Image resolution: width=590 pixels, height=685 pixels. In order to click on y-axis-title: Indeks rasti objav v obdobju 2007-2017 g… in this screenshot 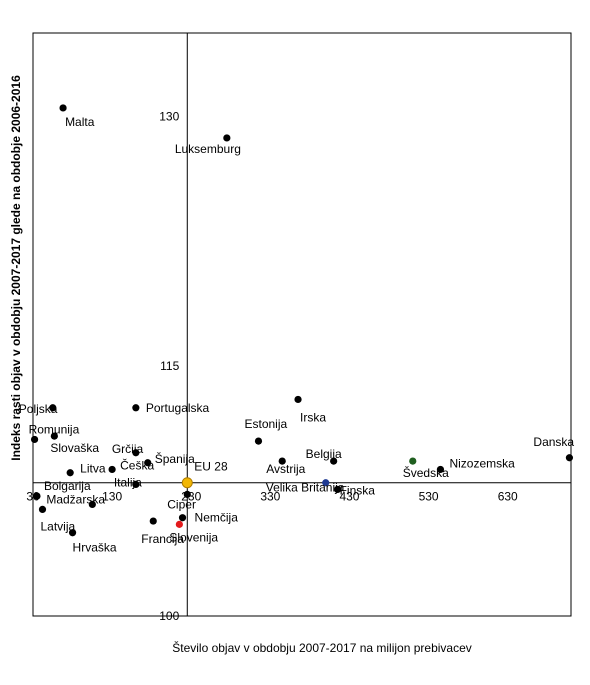, I will do `click(16, 268)`.